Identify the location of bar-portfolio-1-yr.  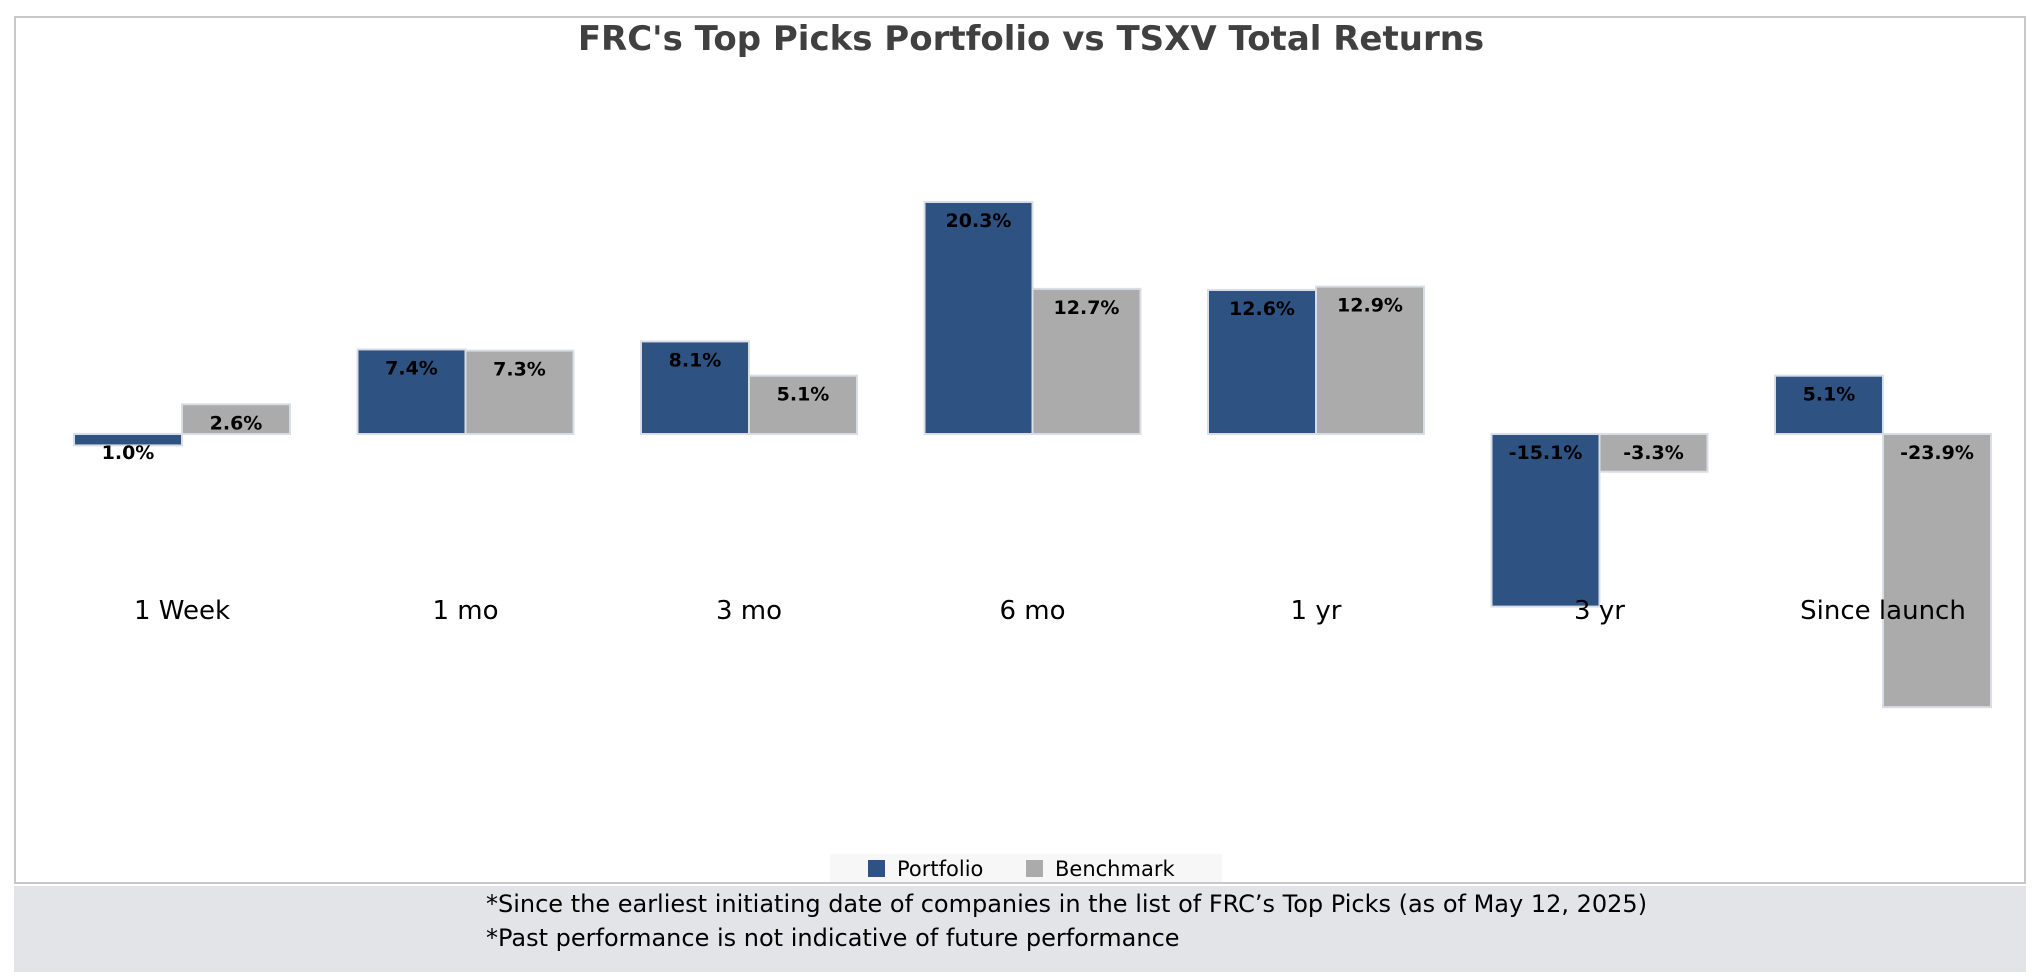
(1262, 361).